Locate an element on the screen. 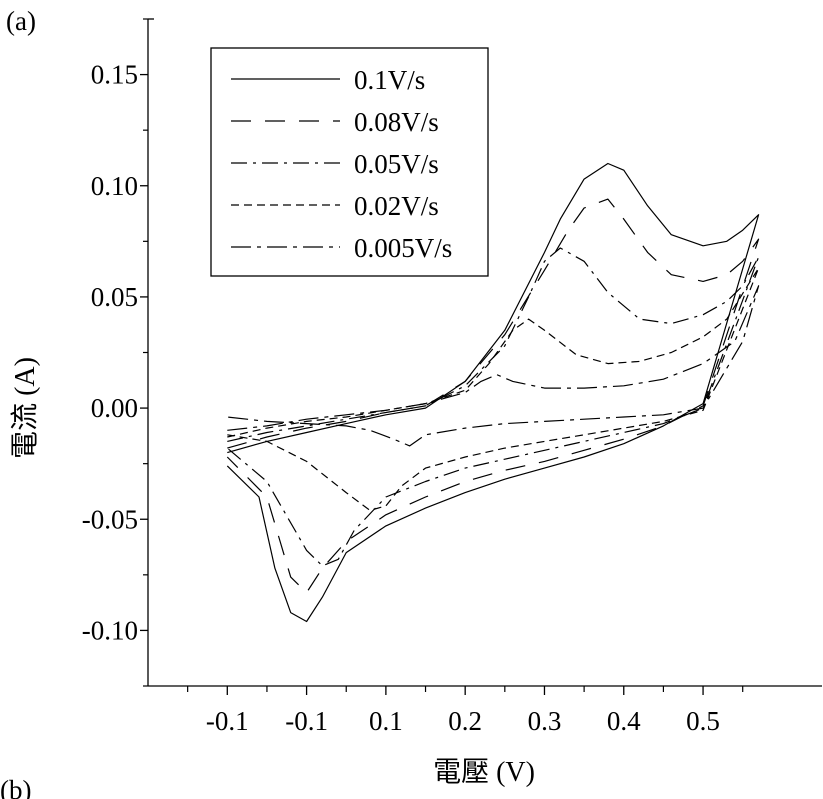 Image resolution: width=823 pixels, height=799 pixels. x-tick-label: 0.2 is located at coordinates (465, 721).